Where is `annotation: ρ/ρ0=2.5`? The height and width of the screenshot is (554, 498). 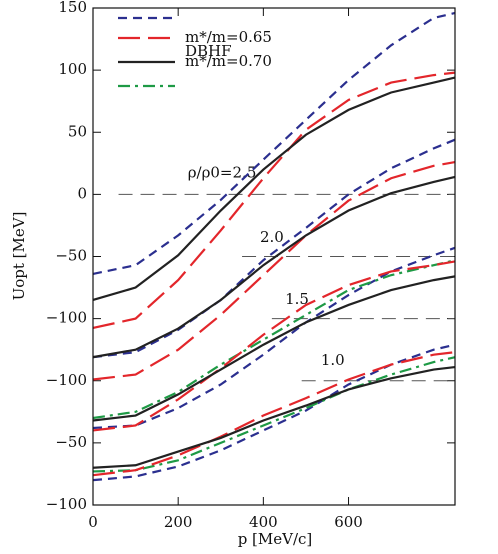
annotation: ρ/ρ0=2.5 is located at coordinates (222, 172).